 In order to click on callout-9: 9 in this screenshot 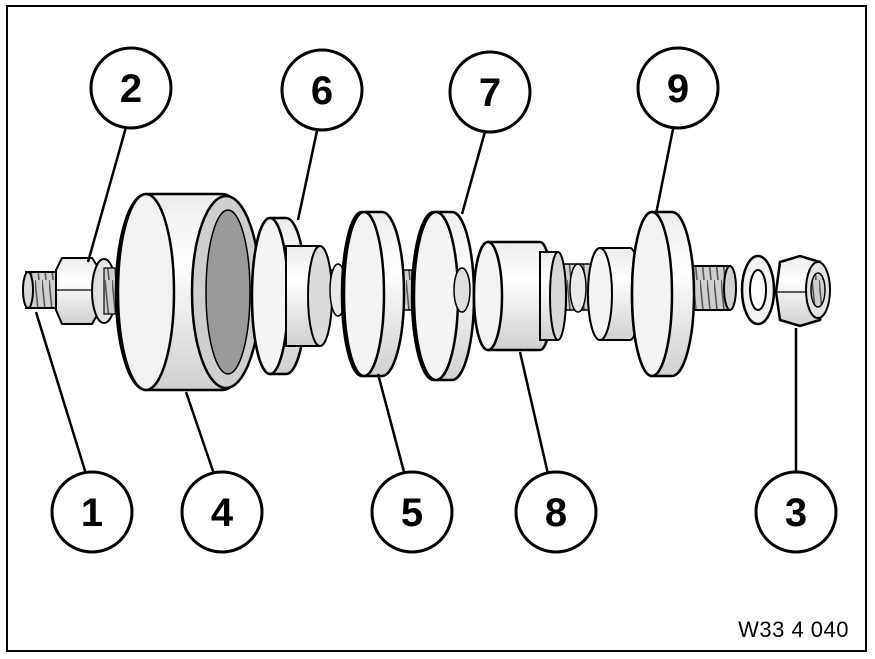, I will do `click(678, 88)`.